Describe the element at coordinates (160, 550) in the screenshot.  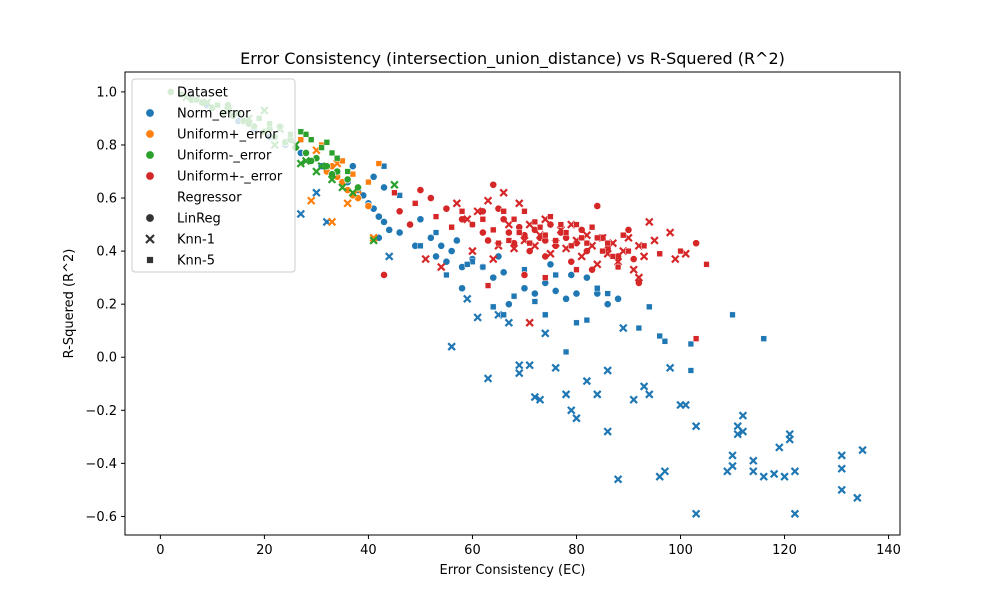
I see `x-tick-label: 0` at that location.